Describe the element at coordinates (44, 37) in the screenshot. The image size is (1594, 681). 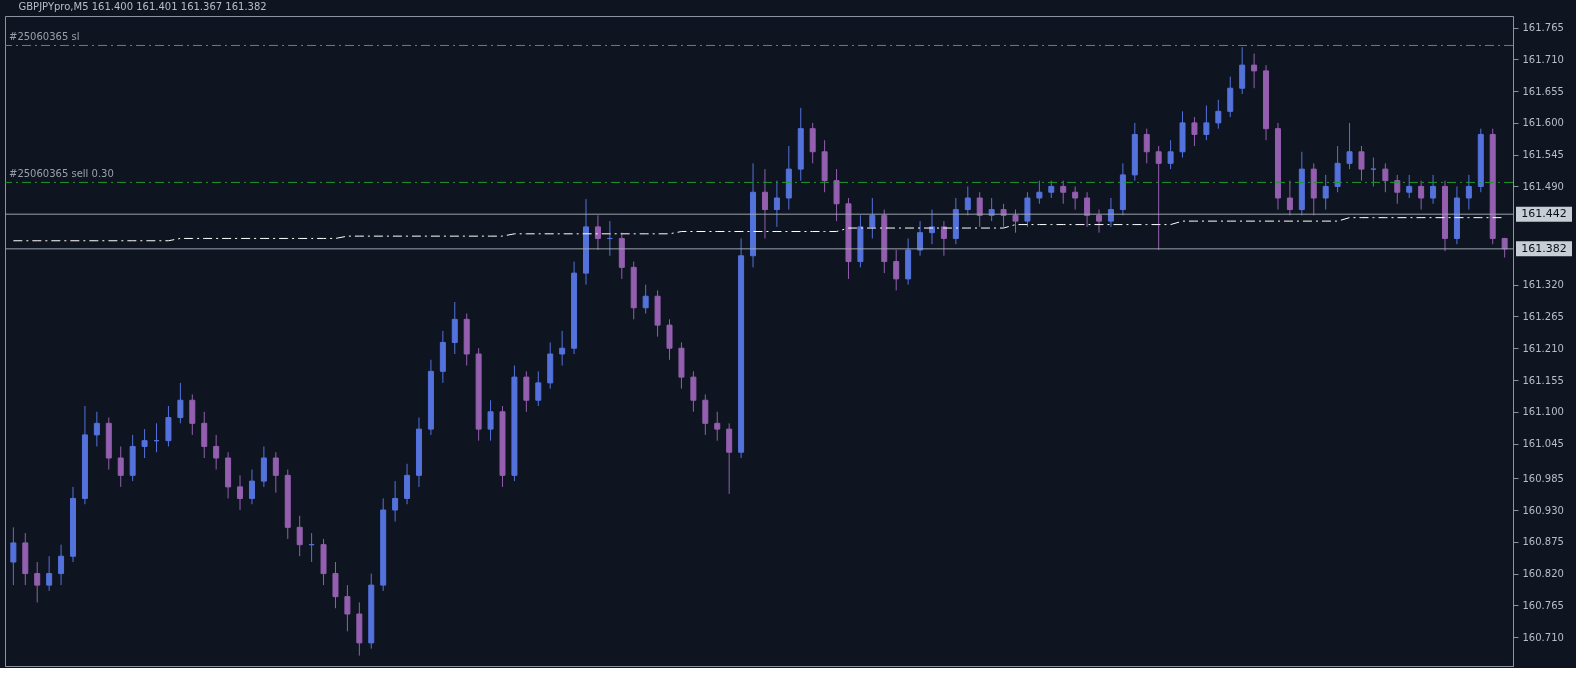
I see `ref-line-label: #25060365 sl` at that location.